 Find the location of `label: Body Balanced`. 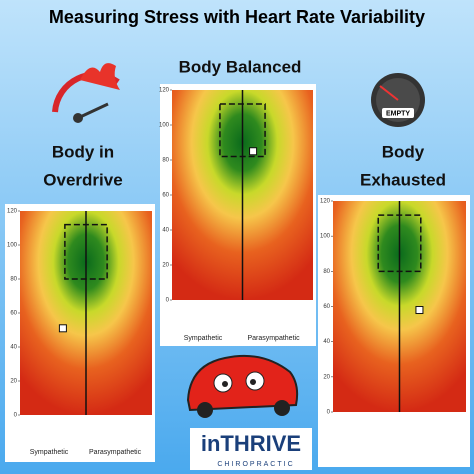

label: Body Balanced is located at coordinates (240, 66).